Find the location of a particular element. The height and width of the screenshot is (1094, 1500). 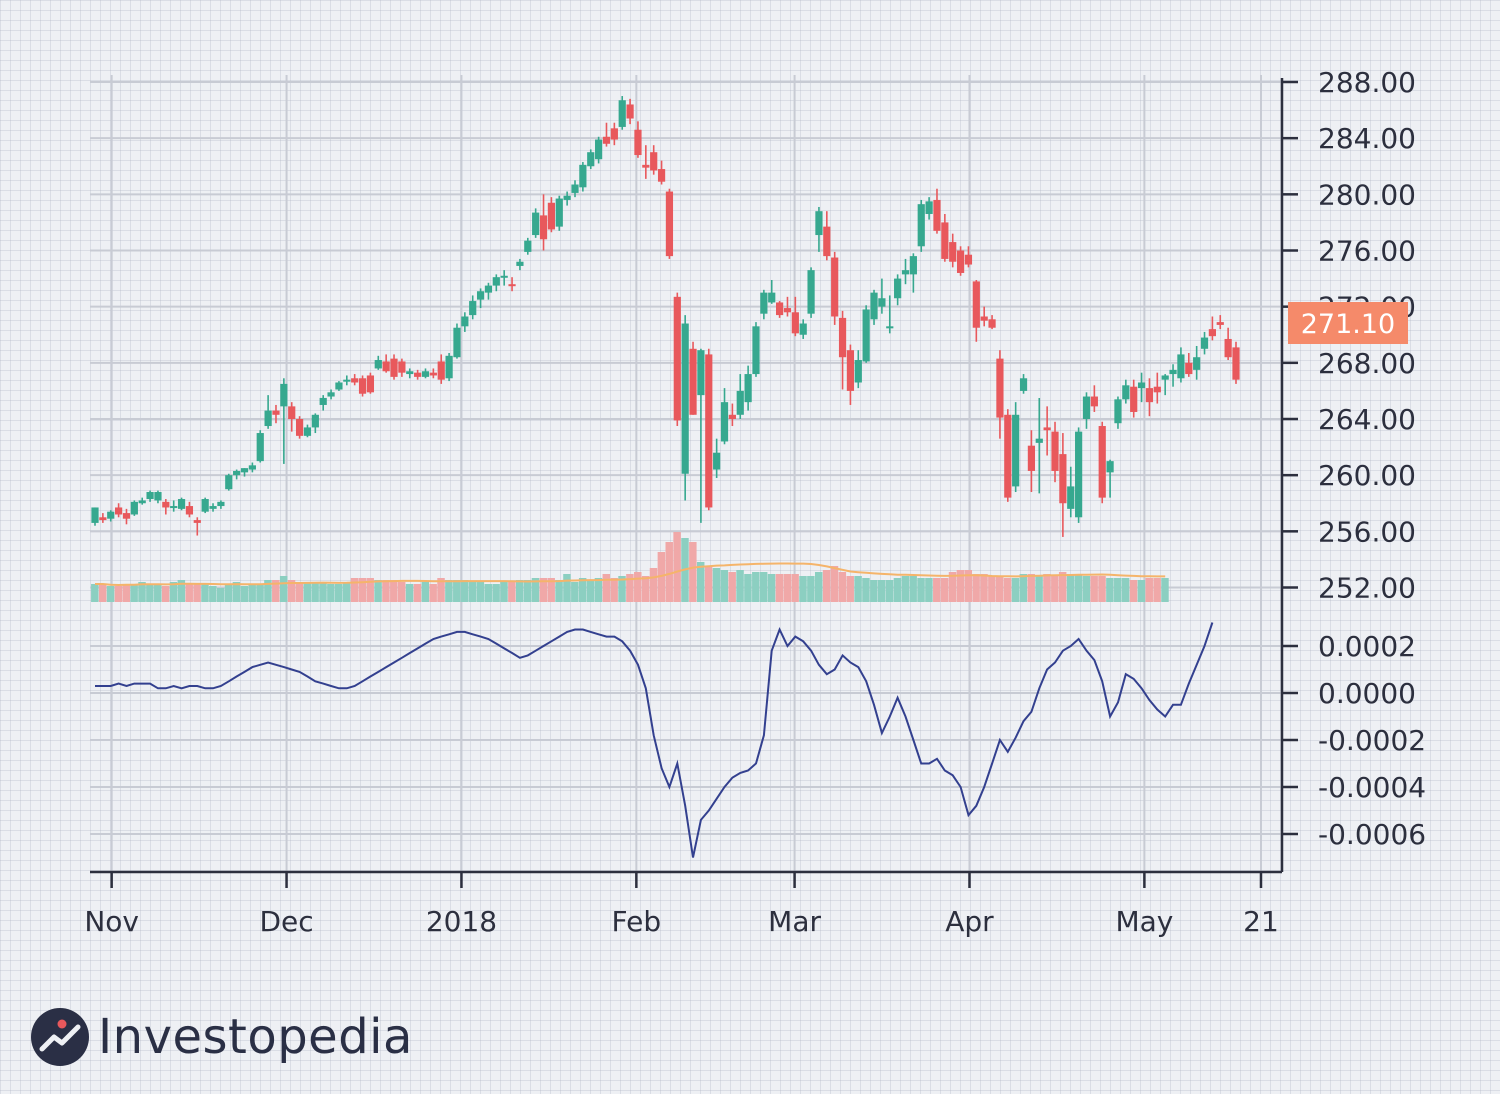

time-tick-label: Apr is located at coordinates (969, 921).